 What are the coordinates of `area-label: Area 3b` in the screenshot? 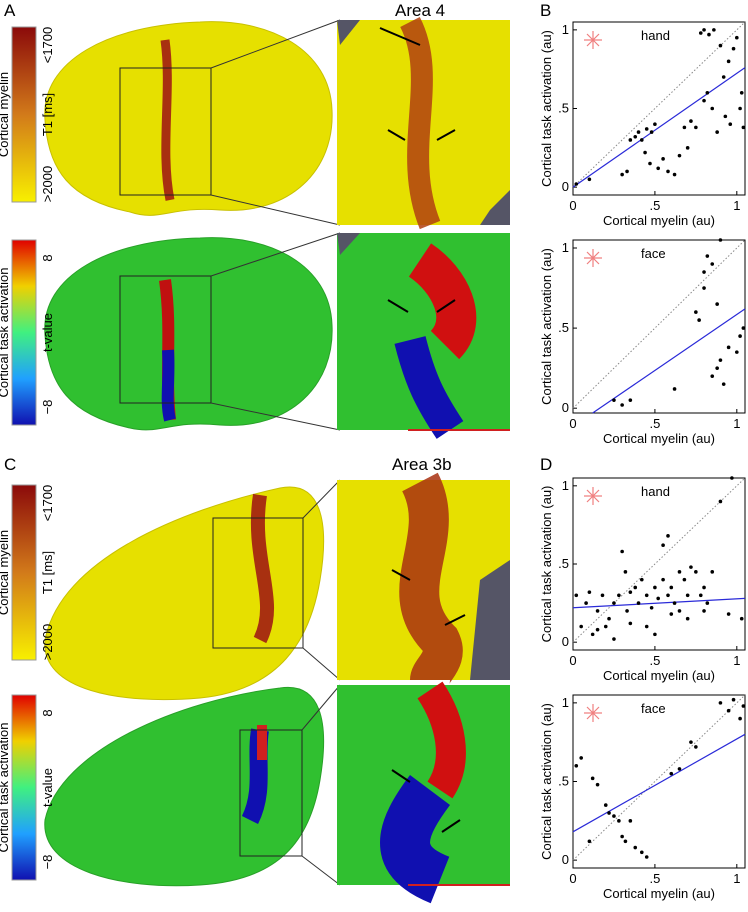 It's located at (422, 464).